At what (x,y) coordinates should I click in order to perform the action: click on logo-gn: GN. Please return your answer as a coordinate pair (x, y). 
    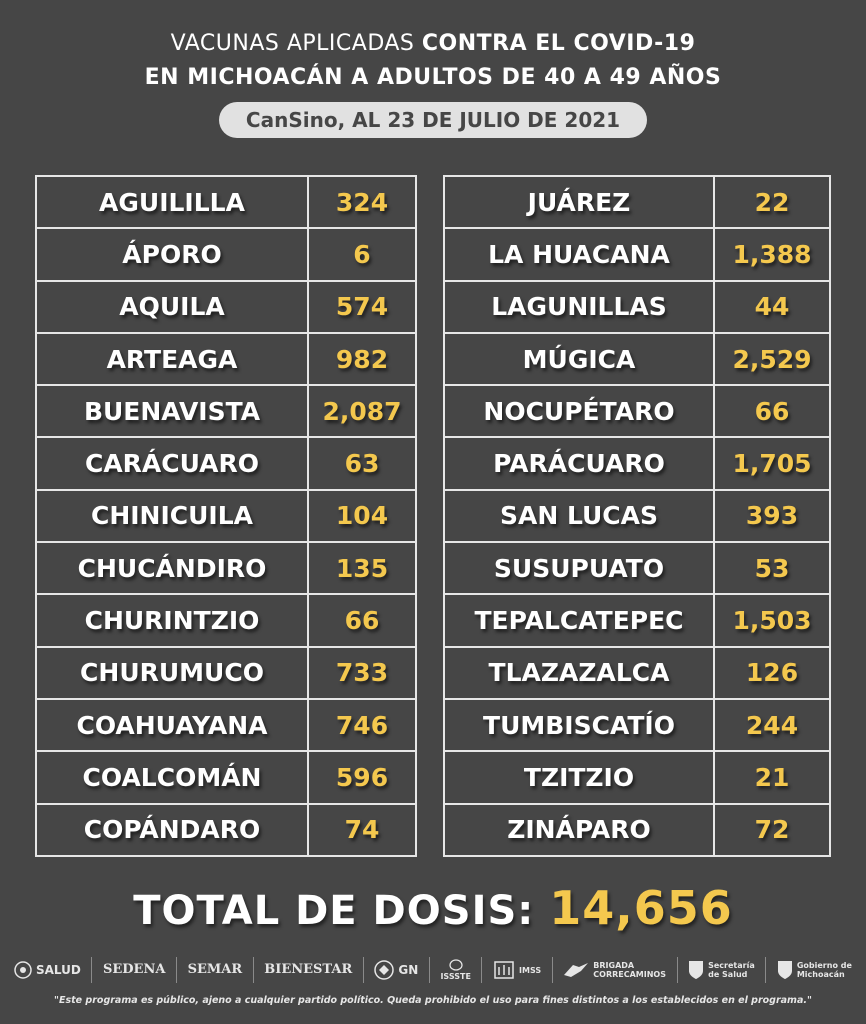
    Looking at the image, I should click on (396, 970).